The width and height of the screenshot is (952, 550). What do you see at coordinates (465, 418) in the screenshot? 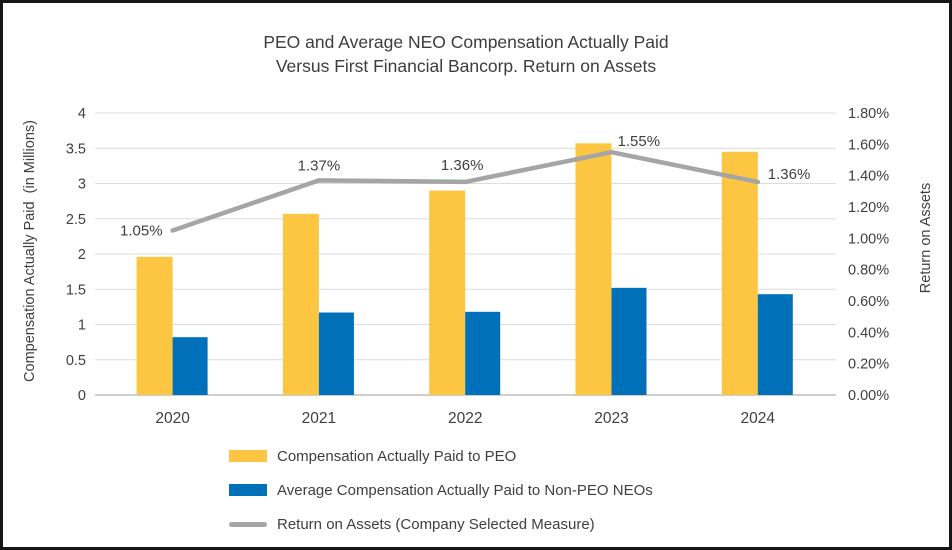
I see `x-axis-label: 2022` at bounding box center [465, 418].